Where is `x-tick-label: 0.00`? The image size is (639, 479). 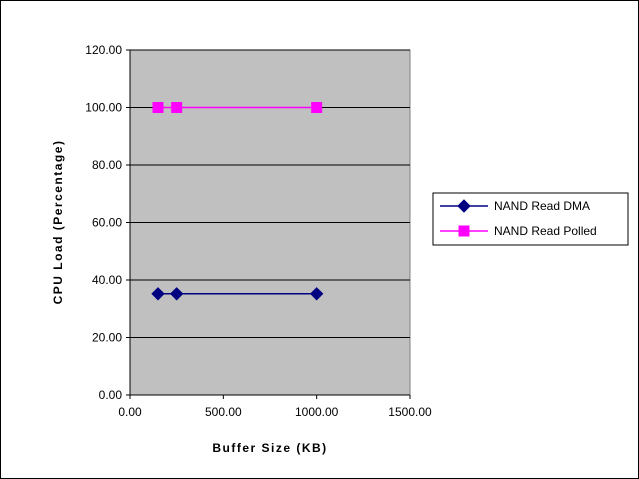
x-tick-label: 0.00 is located at coordinates (130, 412).